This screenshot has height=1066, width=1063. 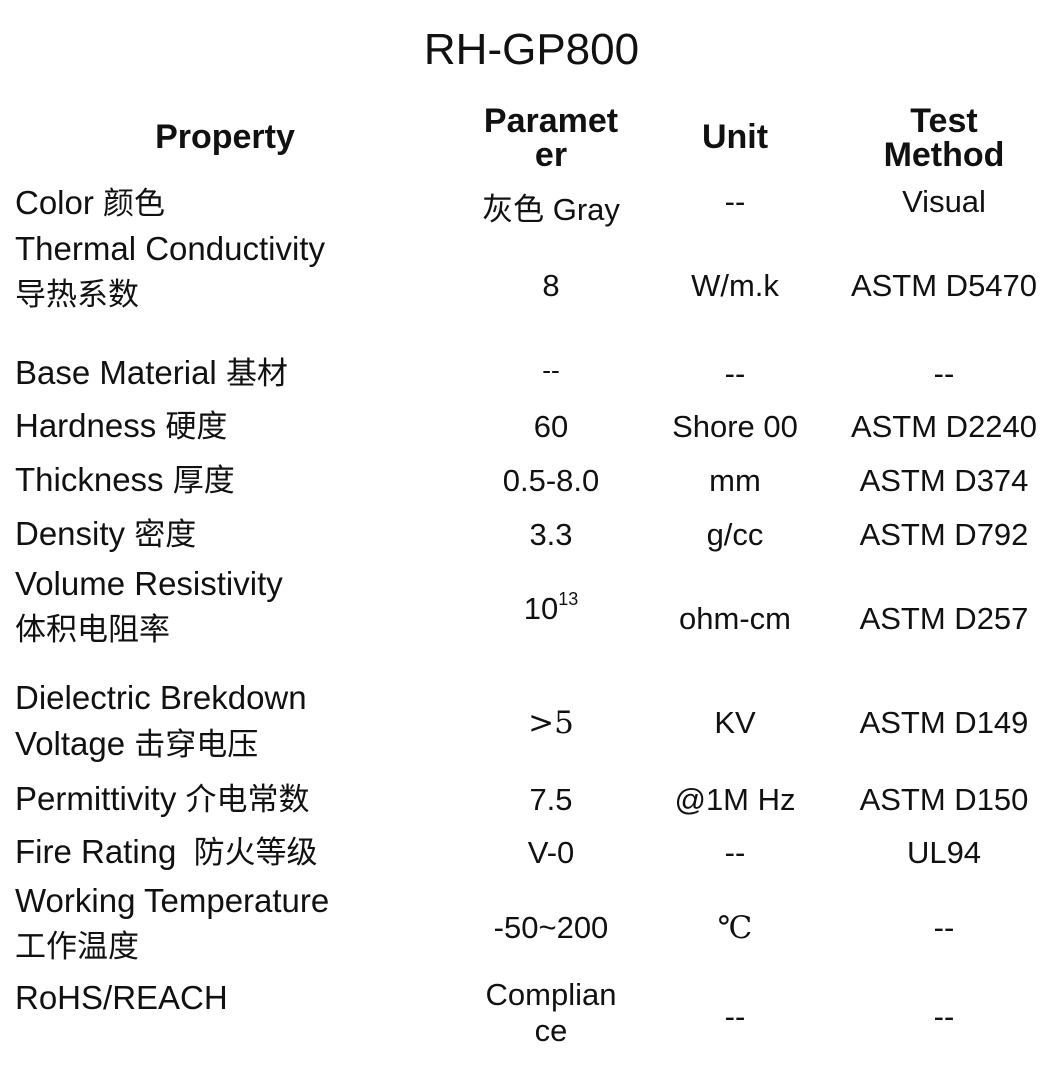 I want to click on property-label-zh: 击穿电压, so click(x=196, y=745).